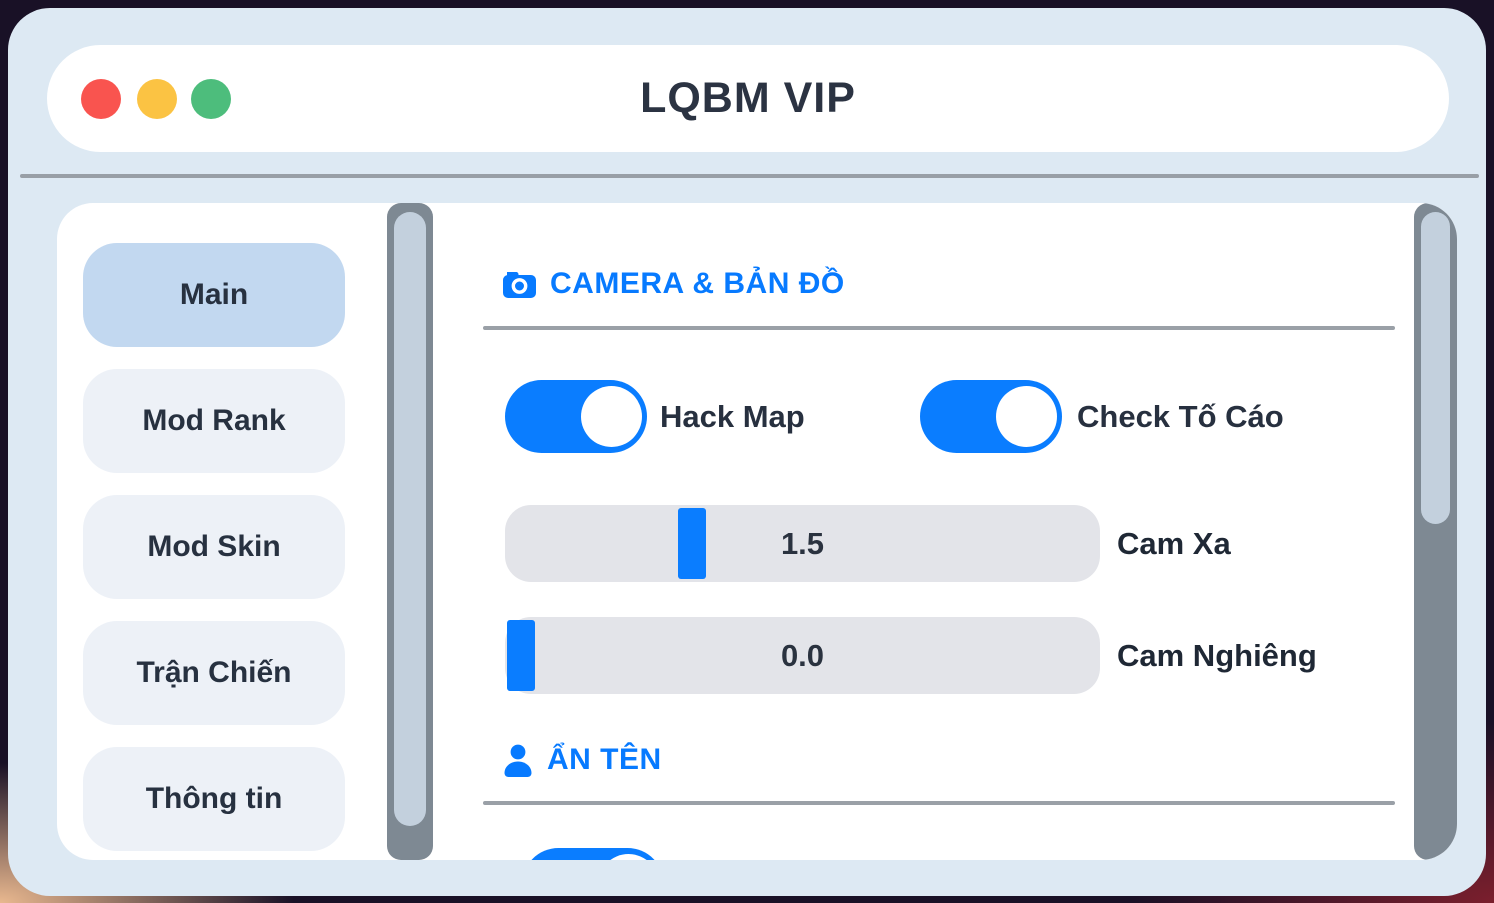 Image resolution: width=1494 pixels, height=903 pixels. I want to click on sidebar-item-mod-rank: Mod Rank, so click(214, 421).